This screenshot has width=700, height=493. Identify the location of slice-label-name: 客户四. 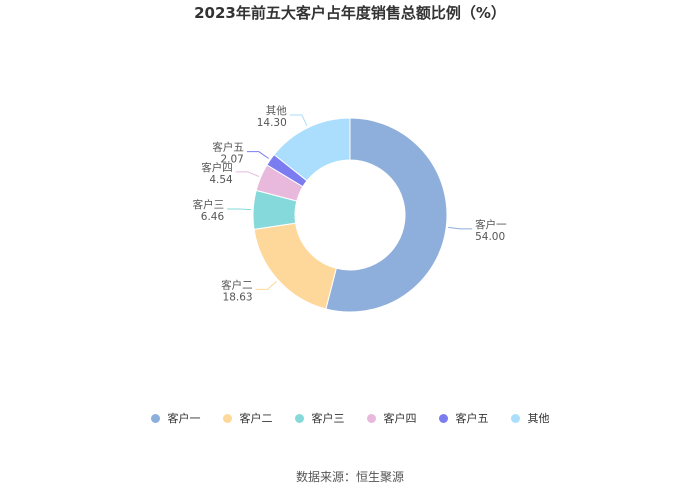
(217, 167).